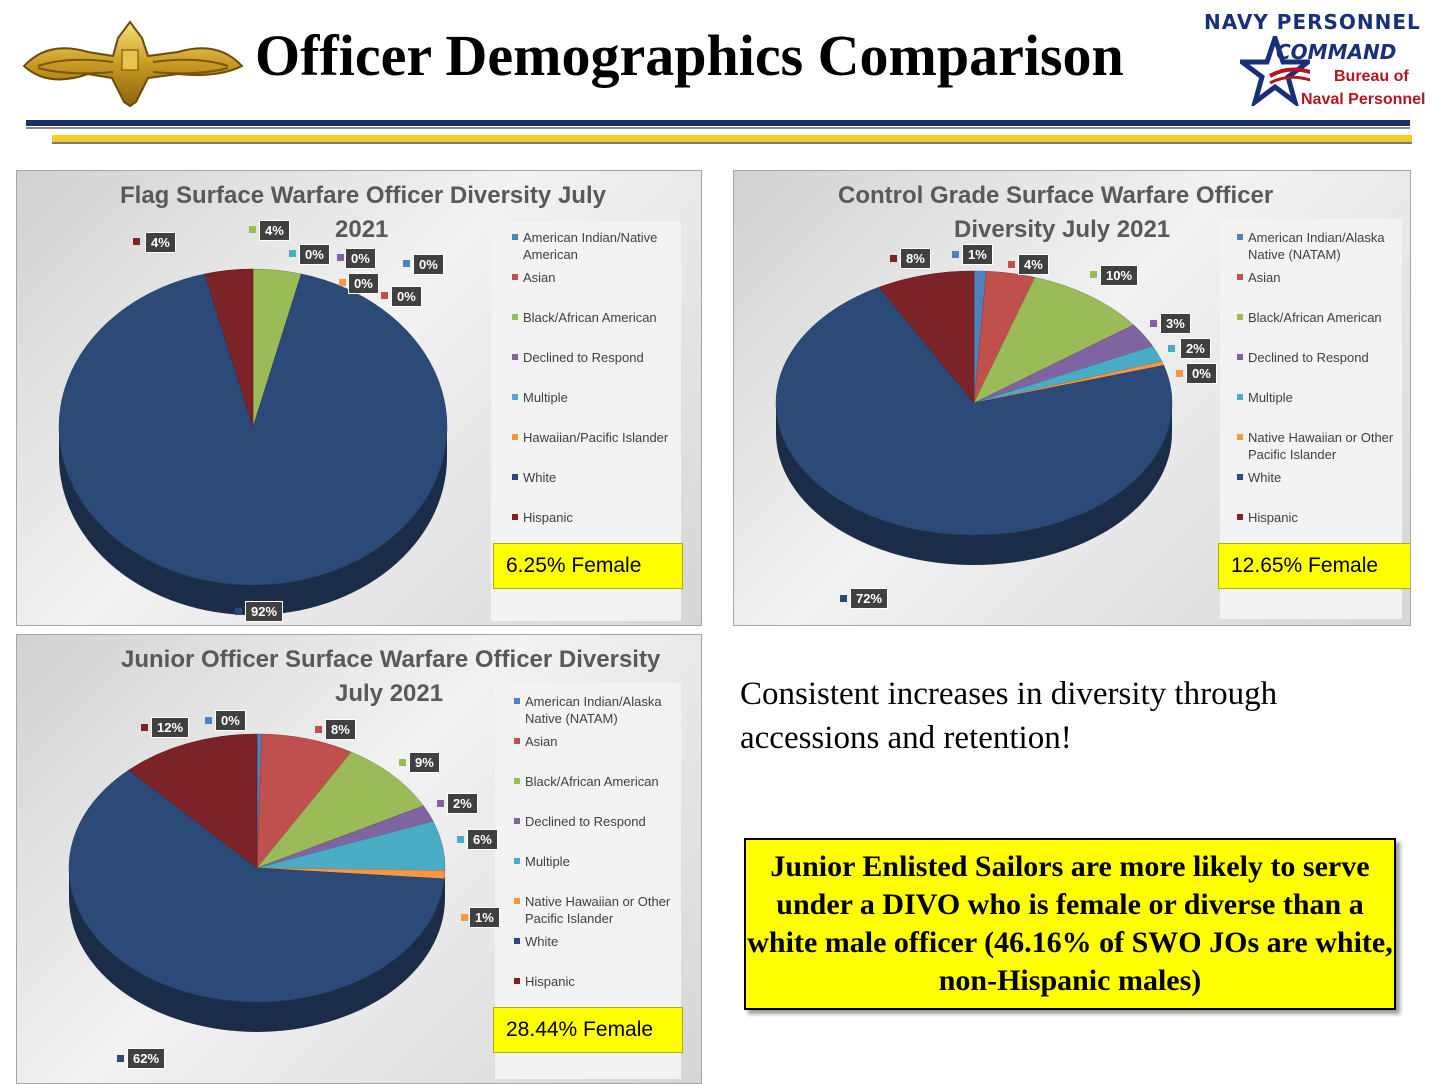  What do you see at coordinates (1363, 99) in the screenshot?
I see `logo-line-4: Naval Personnel` at bounding box center [1363, 99].